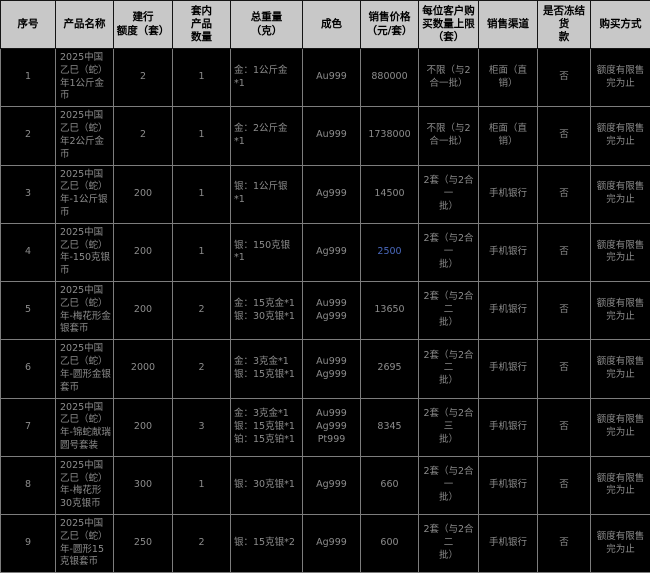 This screenshot has height=573, width=650. Describe the element at coordinates (449, 25) in the screenshot. I see `header-limit: 每位客户购 买数量上限 （套）` at that location.